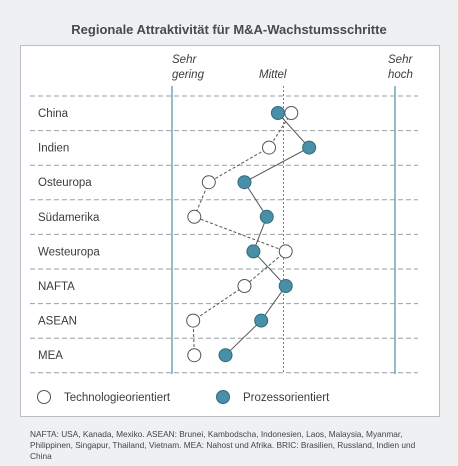  Describe the element at coordinates (69, 218) in the screenshot. I see `category-label: Südamerika` at that location.